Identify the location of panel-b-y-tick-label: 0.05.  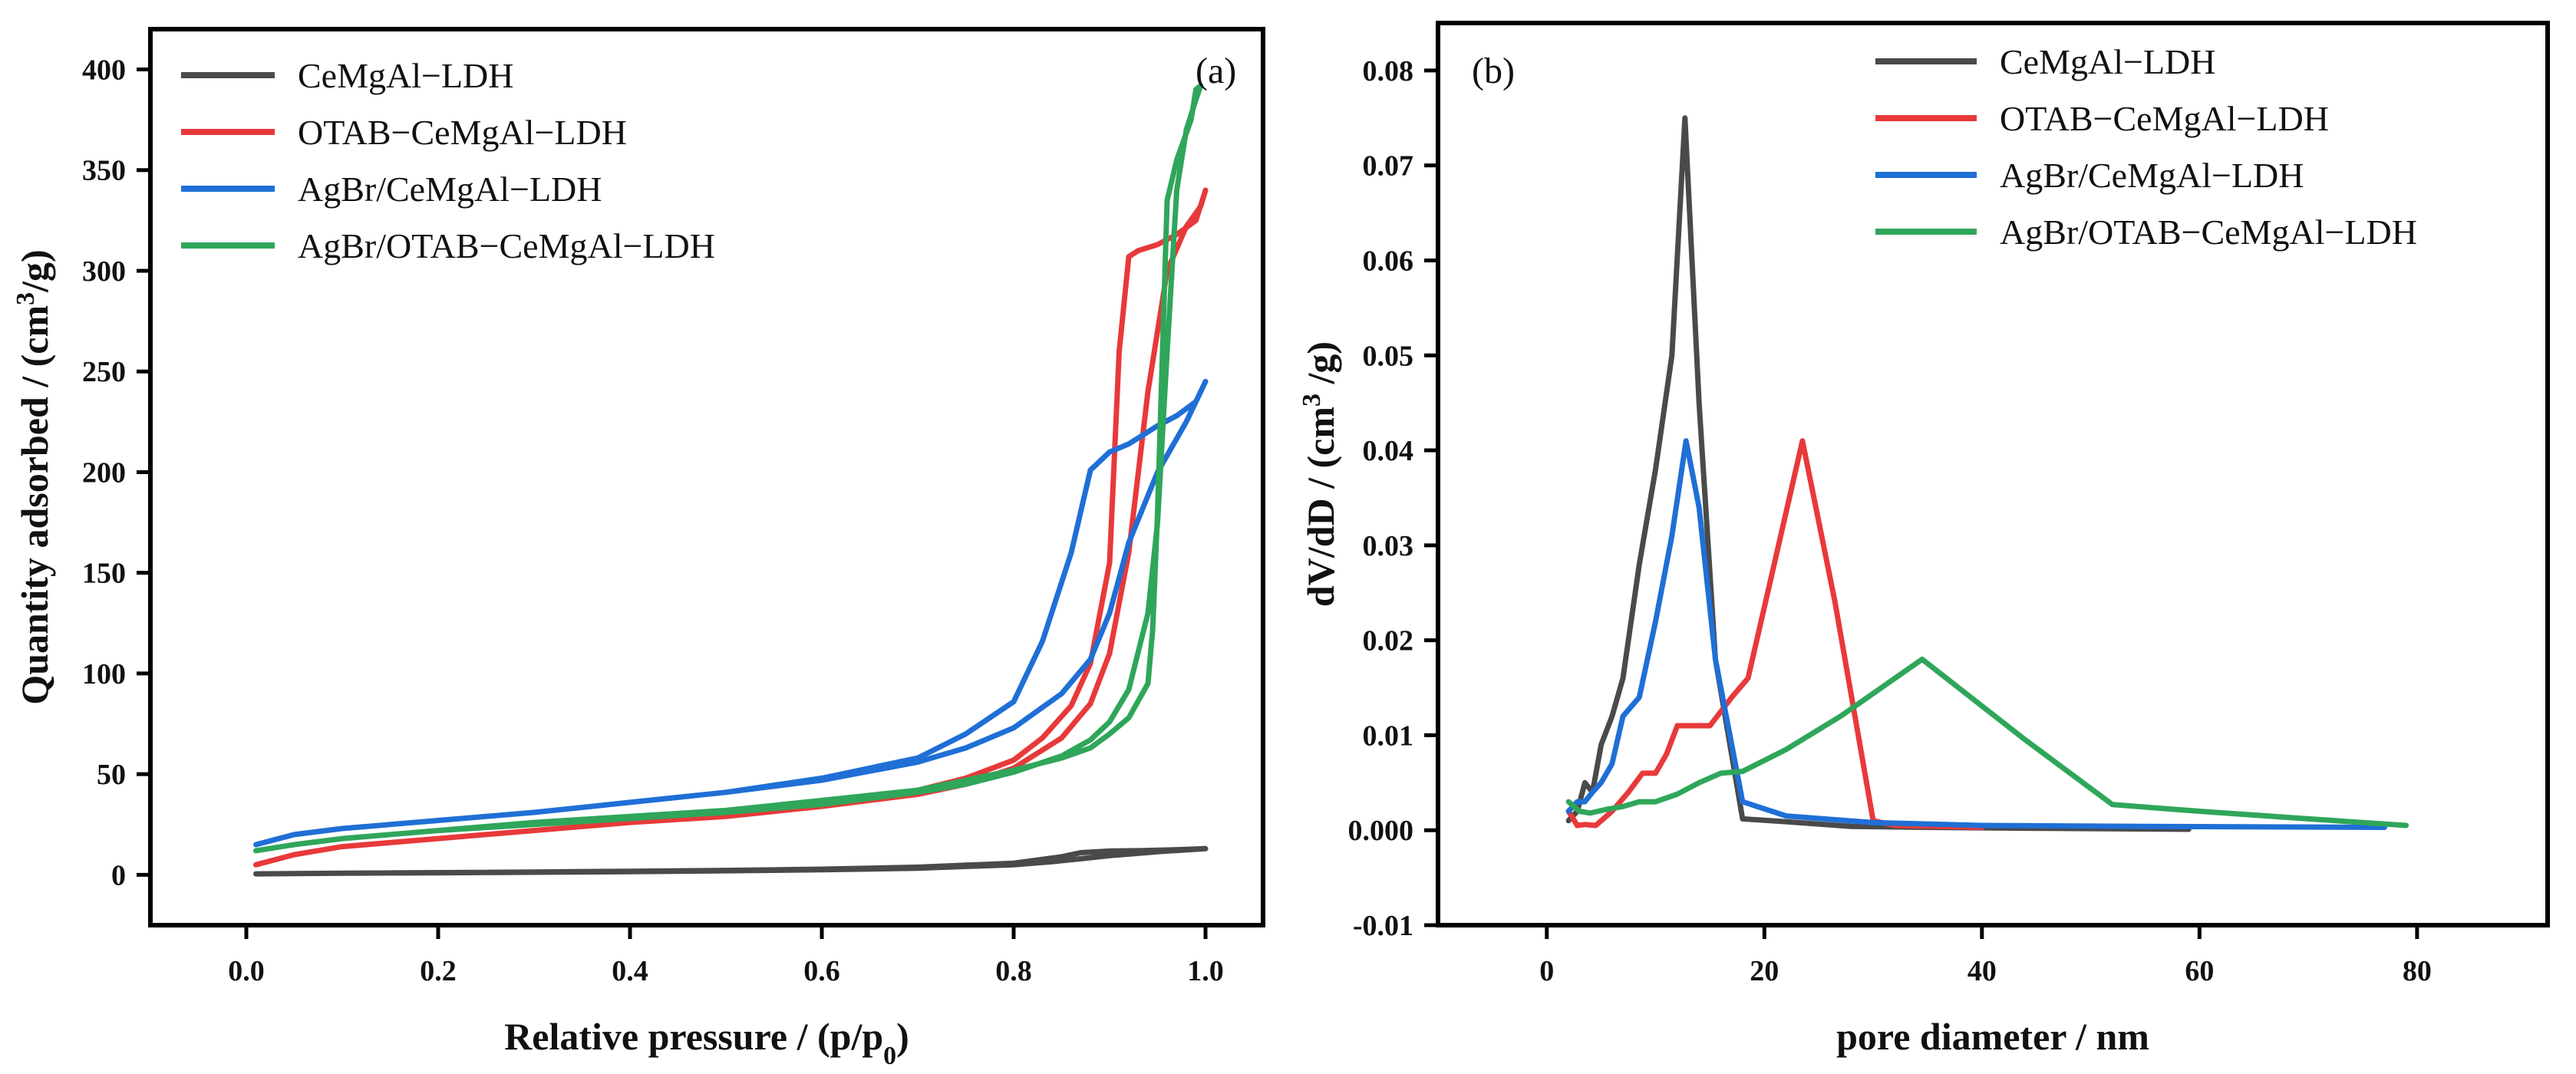
(1388, 356).